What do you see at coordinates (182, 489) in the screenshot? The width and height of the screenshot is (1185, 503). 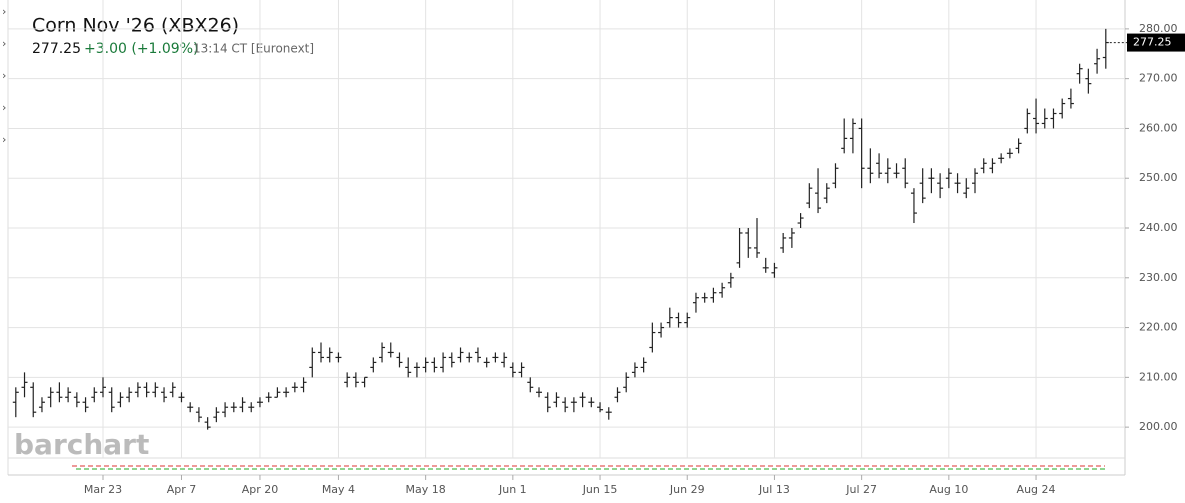 I see `x-tick-label: Apr 7` at bounding box center [182, 489].